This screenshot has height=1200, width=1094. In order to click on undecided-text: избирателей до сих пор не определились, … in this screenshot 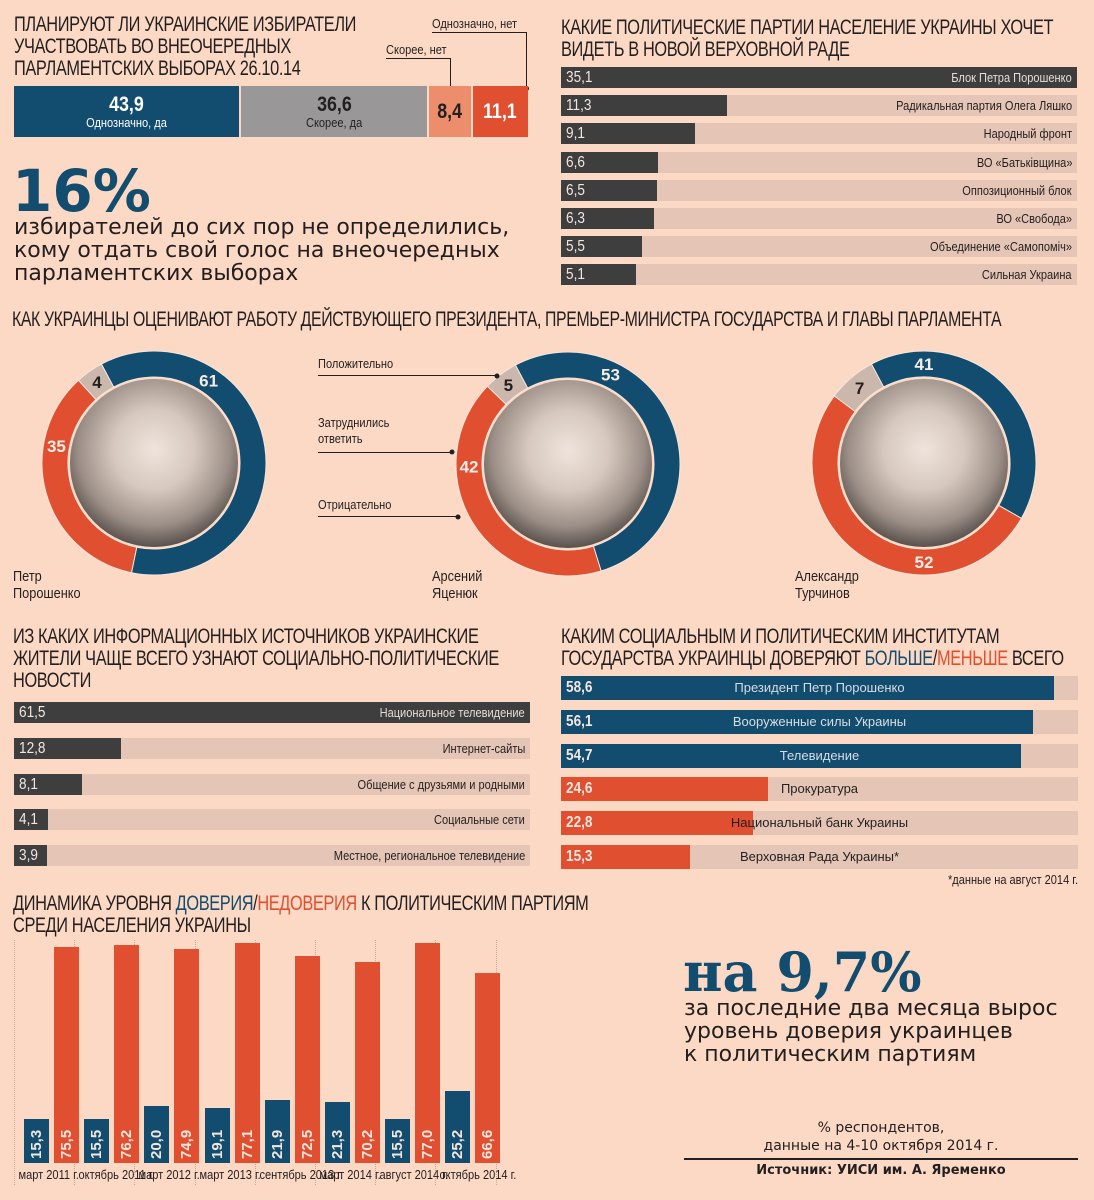, I will do `click(261, 250)`.